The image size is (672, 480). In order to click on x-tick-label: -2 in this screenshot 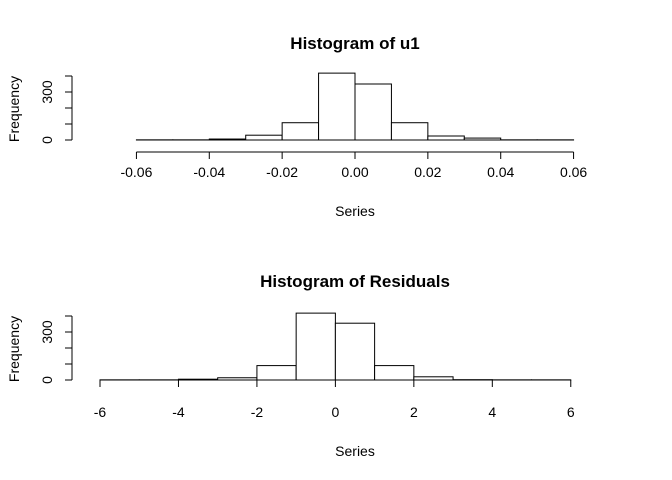, I will do `click(257, 412)`.